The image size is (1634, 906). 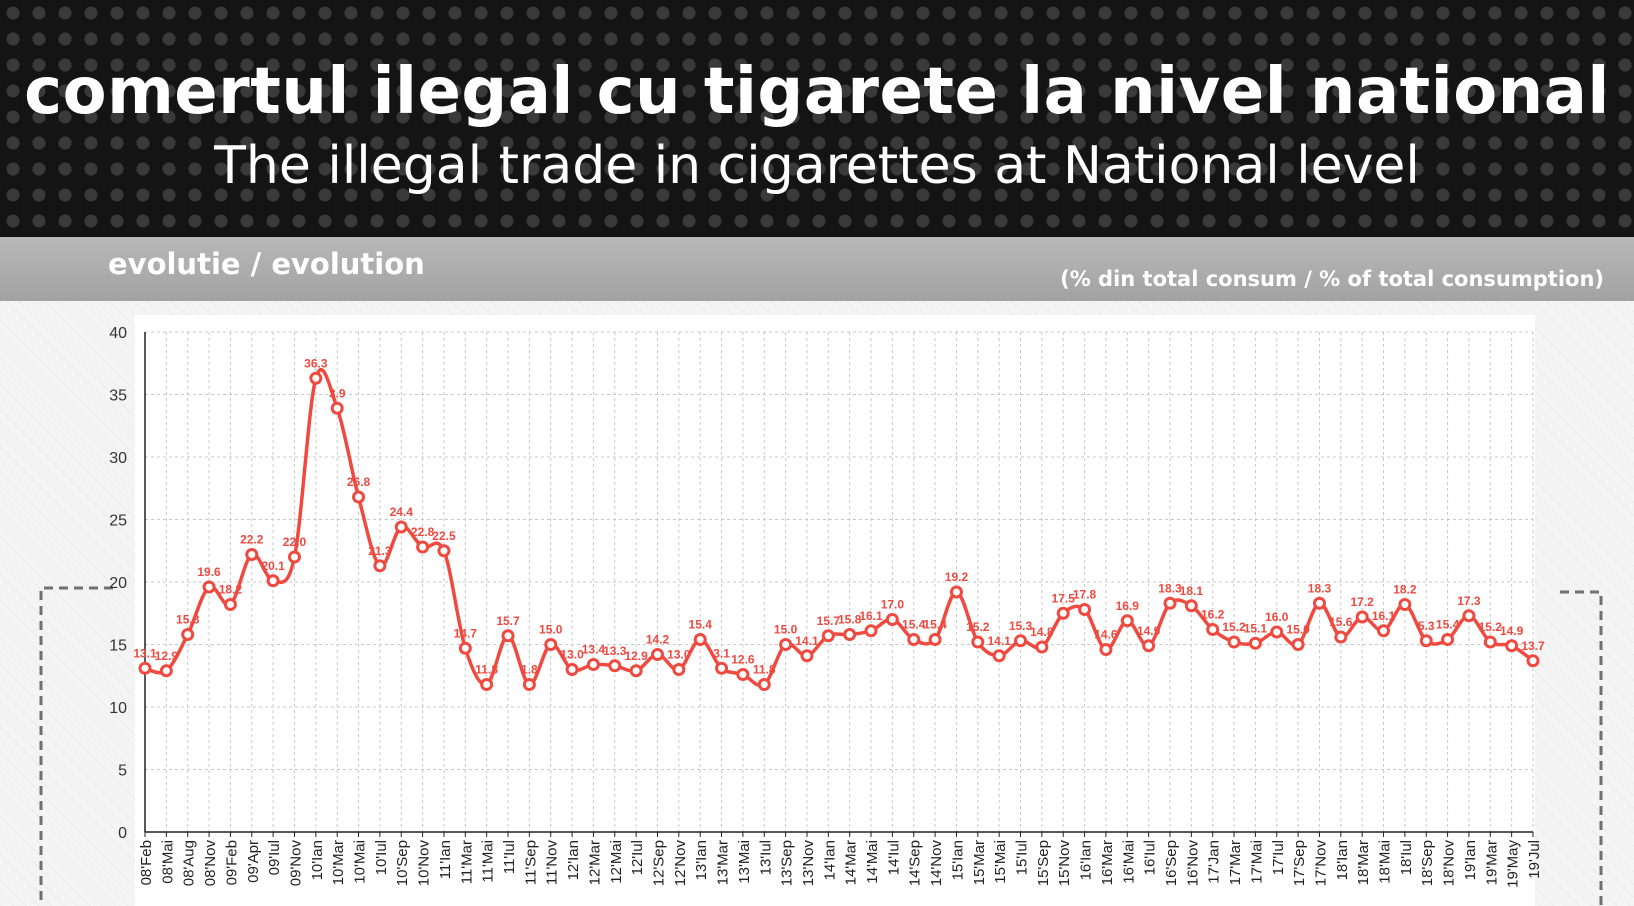 What do you see at coordinates (1106, 635) in the screenshot?
I see `data-label: 14.6` at bounding box center [1106, 635].